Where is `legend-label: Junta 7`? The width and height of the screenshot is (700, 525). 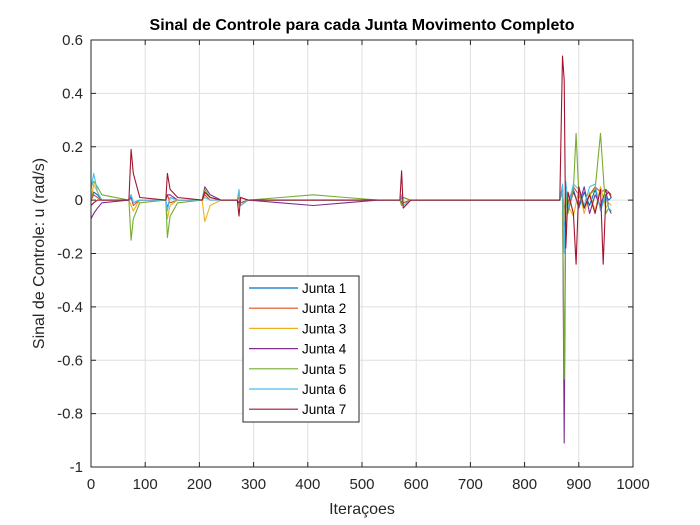 legend-label: Junta 7 is located at coordinates (324, 409).